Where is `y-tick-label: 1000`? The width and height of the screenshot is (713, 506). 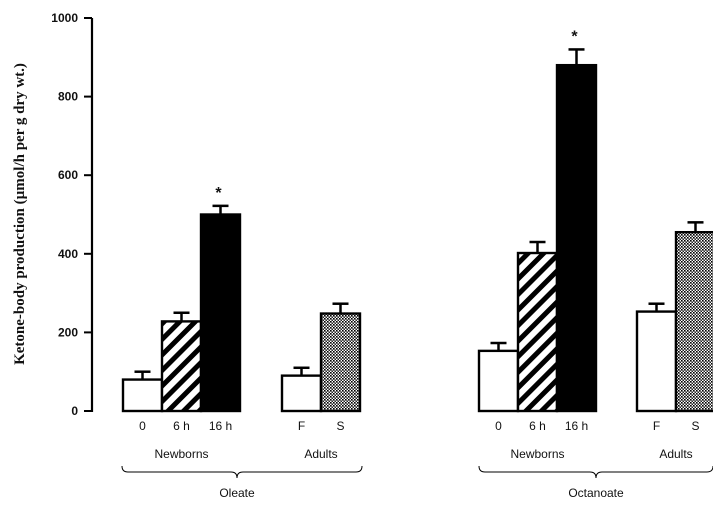 y-tick-label: 1000 is located at coordinates (64, 18).